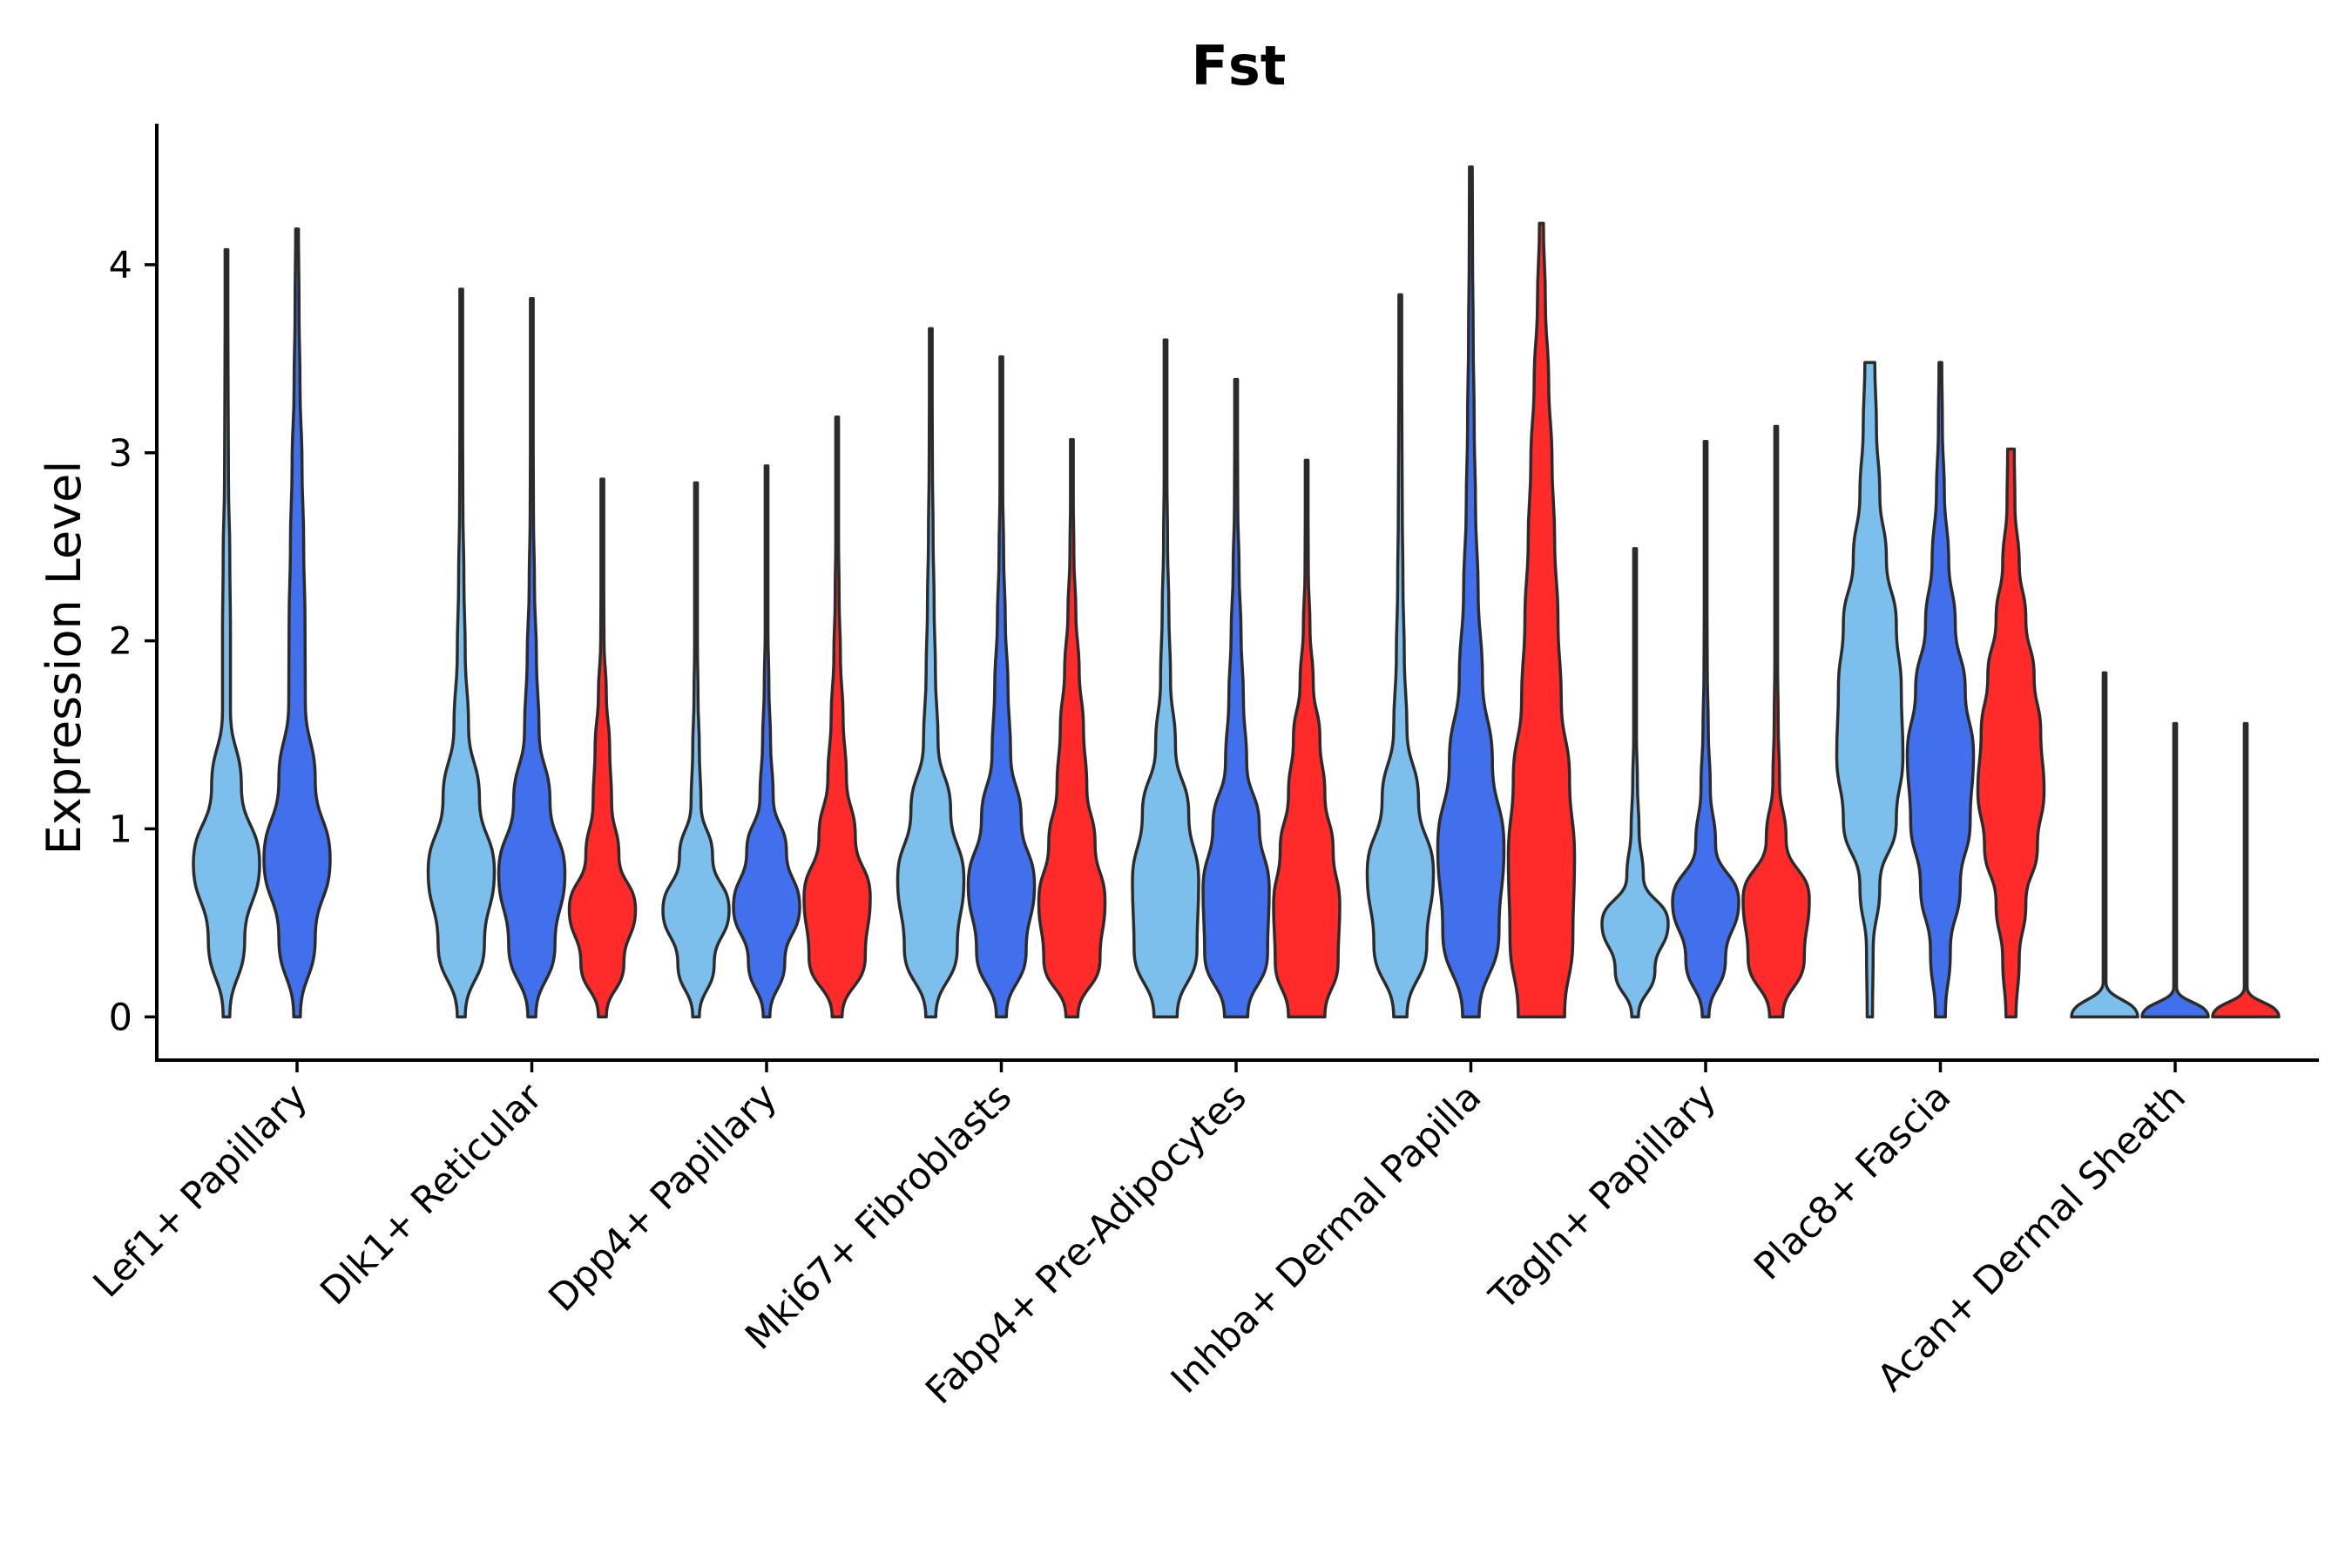 Image resolution: width=2352 pixels, height=1568 pixels. Describe the element at coordinates (432, 1194) in the screenshot. I see `x-tick-label: Dlk1+ Reticular` at that location.